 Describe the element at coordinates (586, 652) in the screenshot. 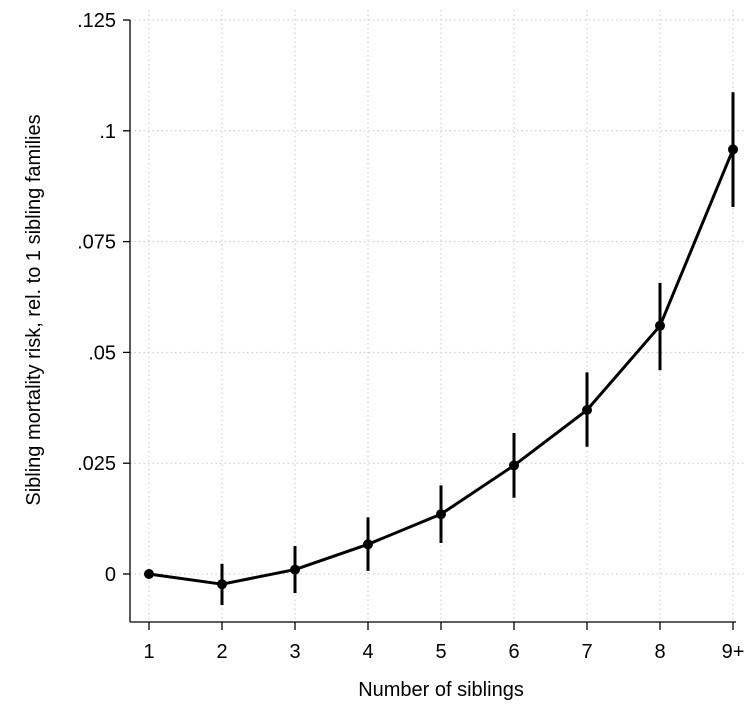

I see `x-tick-label: 7` at that location.